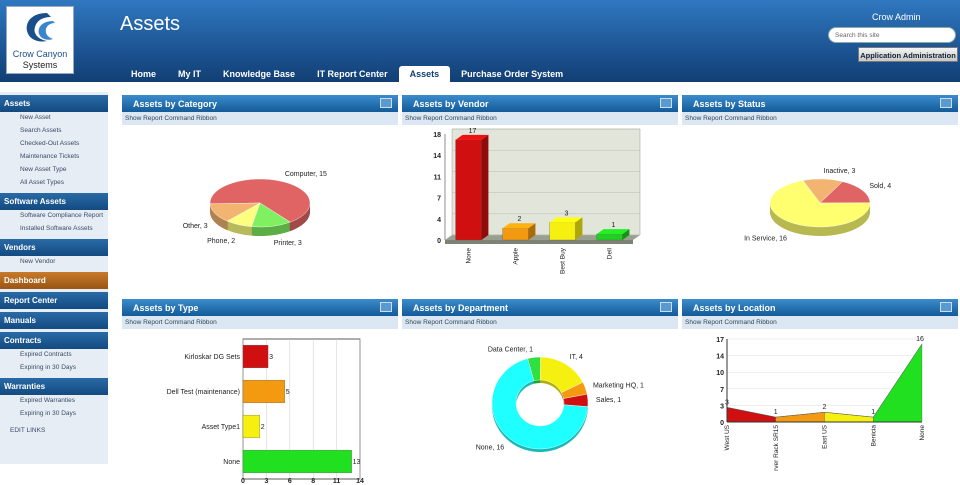 The width and height of the screenshot is (960, 485). What do you see at coordinates (195, 226) in the screenshot?
I see `data-label: Other, 3` at bounding box center [195, 226].